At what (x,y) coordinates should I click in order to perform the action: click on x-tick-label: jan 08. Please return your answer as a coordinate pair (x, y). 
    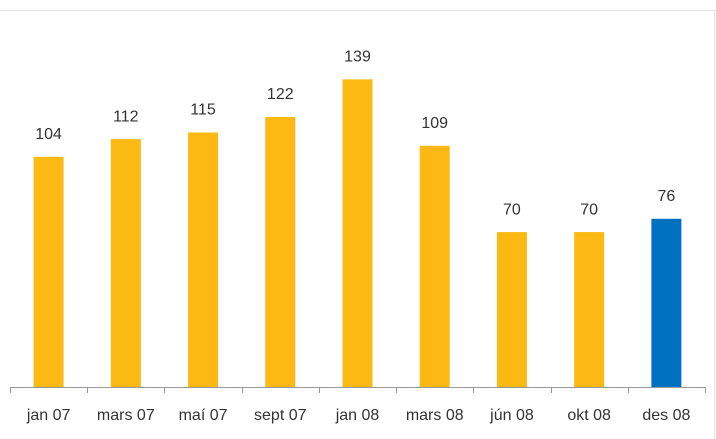
    Looking at the image, I should click on (357, 415).